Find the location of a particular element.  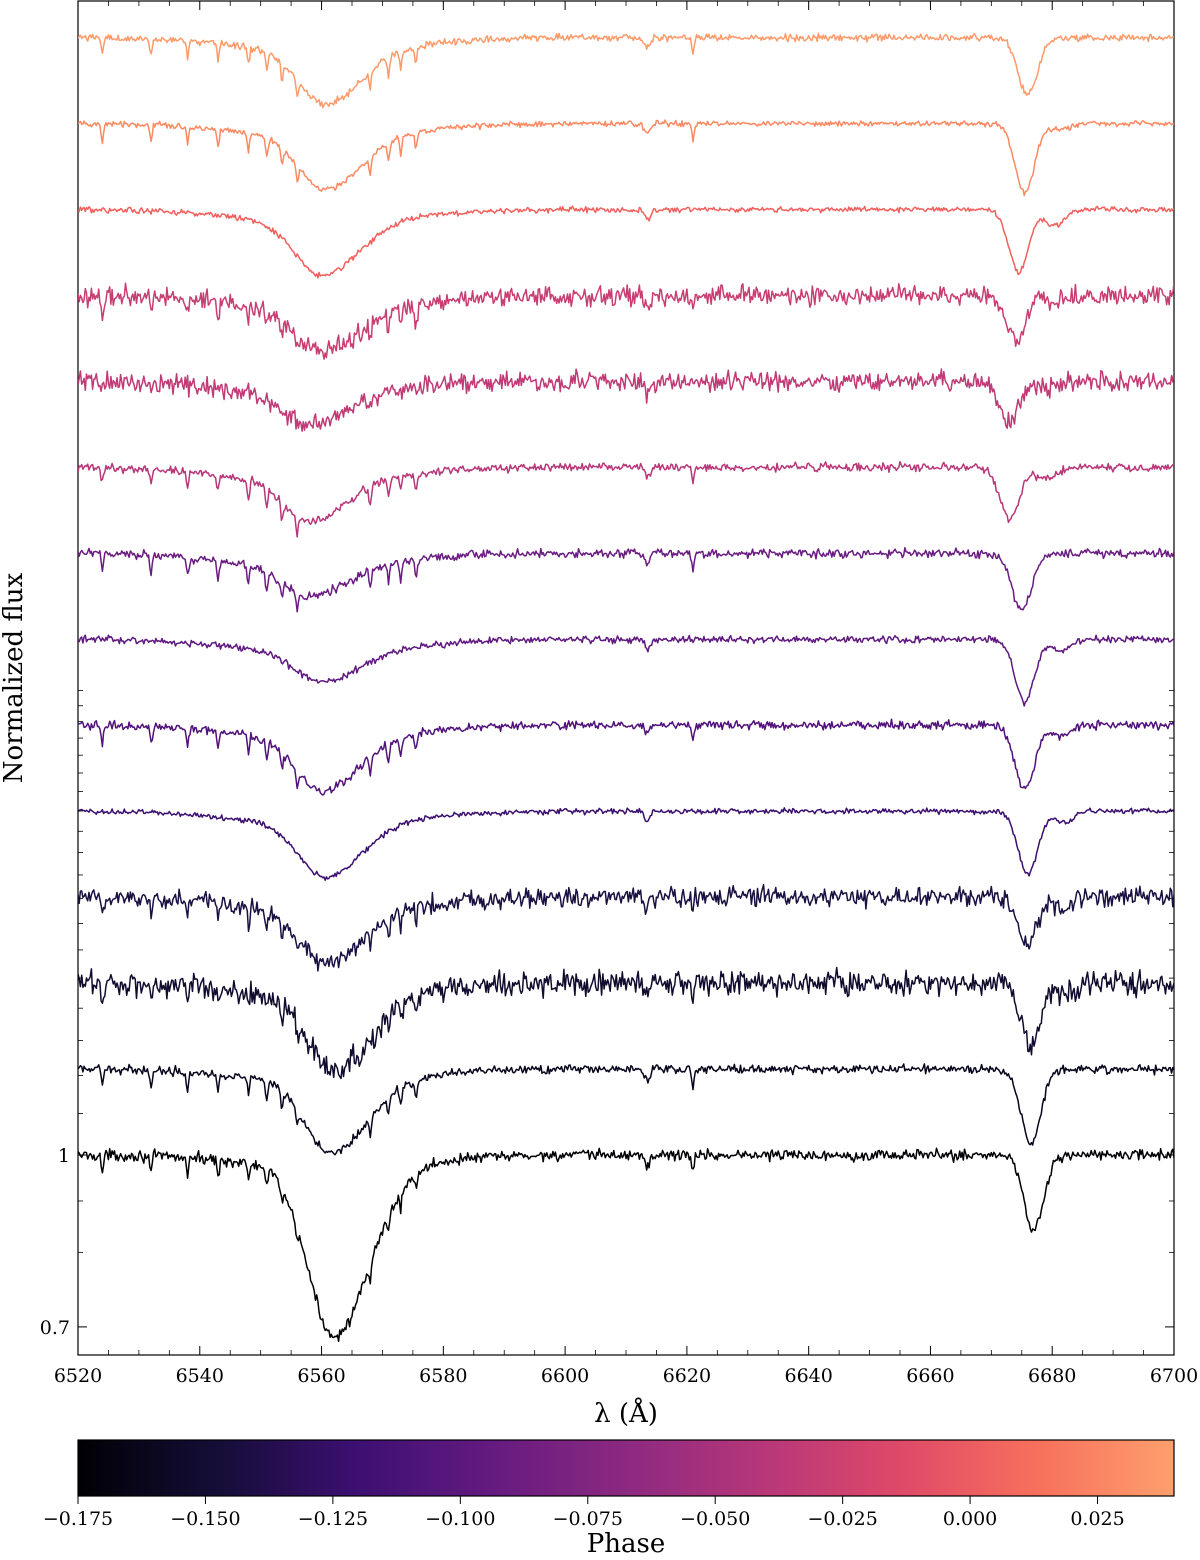

x-tick-label: 6520 is located at coordinates (78, 1376).